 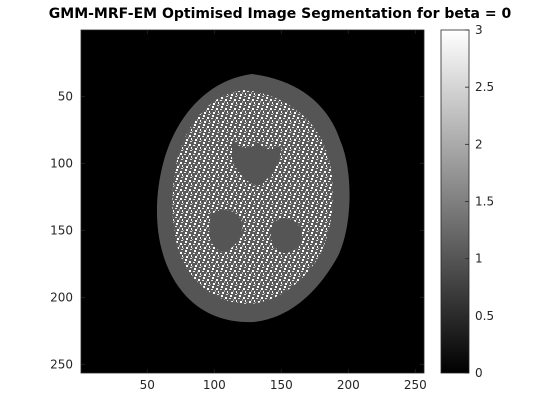 I want to click on colorbar-axis: 0 0.5 1 1.5 2 2.5 3, so click(x=479, y=201).